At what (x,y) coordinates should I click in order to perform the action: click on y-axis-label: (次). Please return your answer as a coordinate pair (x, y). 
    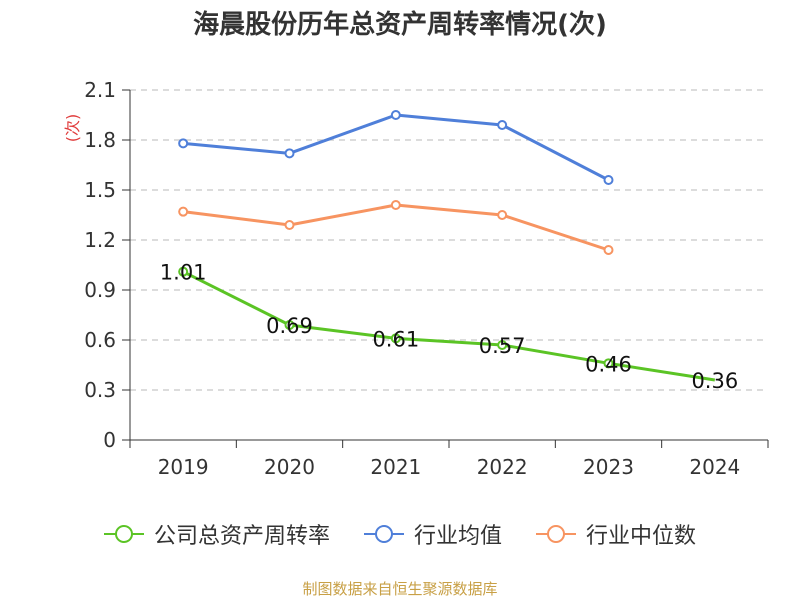
    Looking at the image, I should click on (72, 128).